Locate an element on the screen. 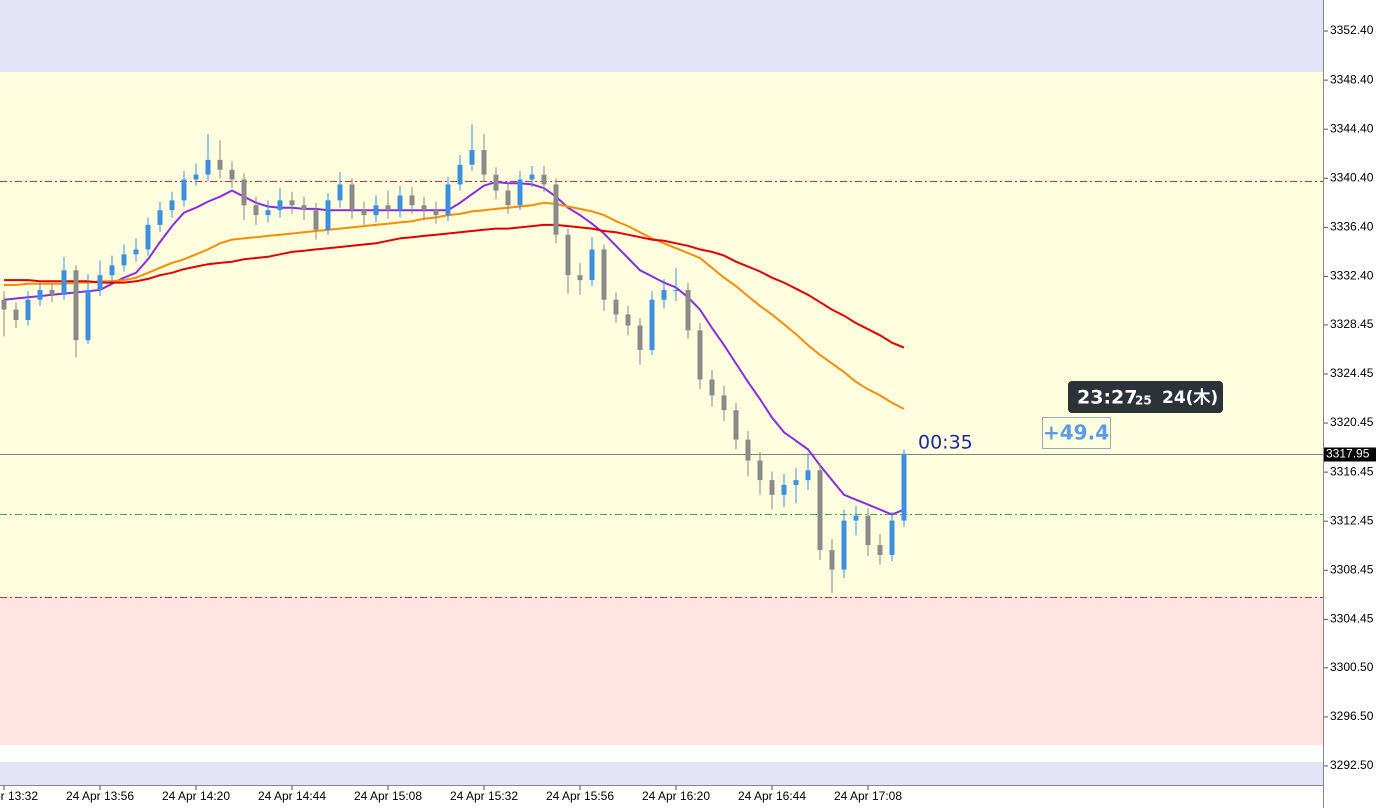  y-tick-label: 3320.45 is located at coordinates (1352, 422).